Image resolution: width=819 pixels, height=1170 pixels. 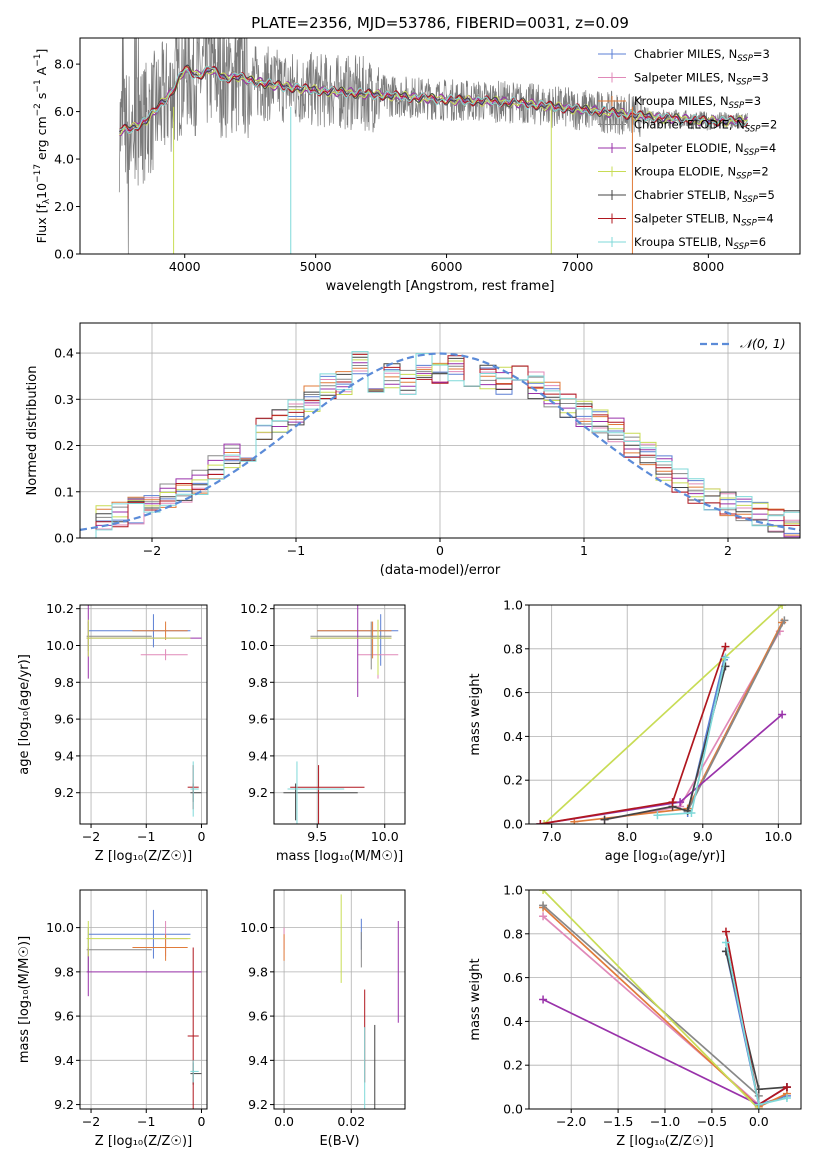 I want to click on x-axis-label: (data-model)/error, so click(x=440, y=570).